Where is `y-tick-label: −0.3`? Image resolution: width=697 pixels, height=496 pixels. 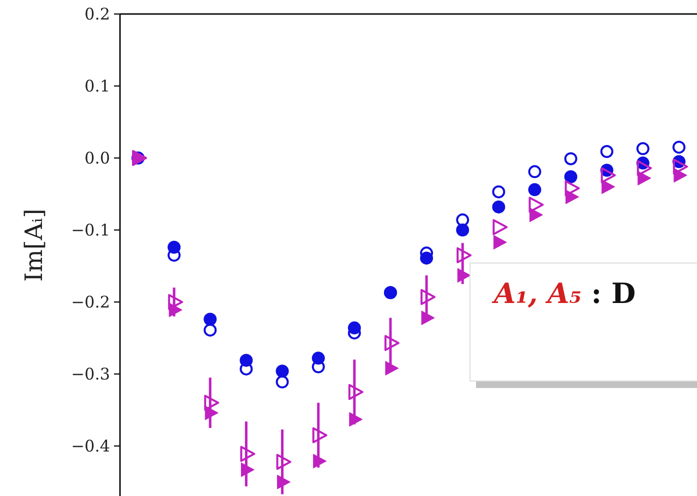
y-tick-label: −0.3 is located at coordinates (90, 374).